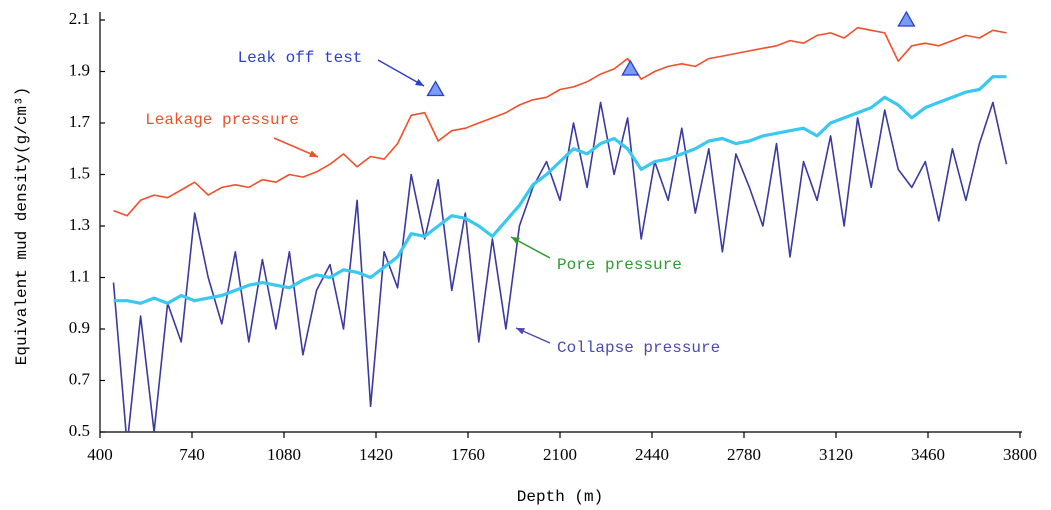 The height and width of the screenshot is (510, 1051). Describe the element at coordinates (560, 497) in the screenshot. I see `x-axis-title: Depth (m)` at that location.